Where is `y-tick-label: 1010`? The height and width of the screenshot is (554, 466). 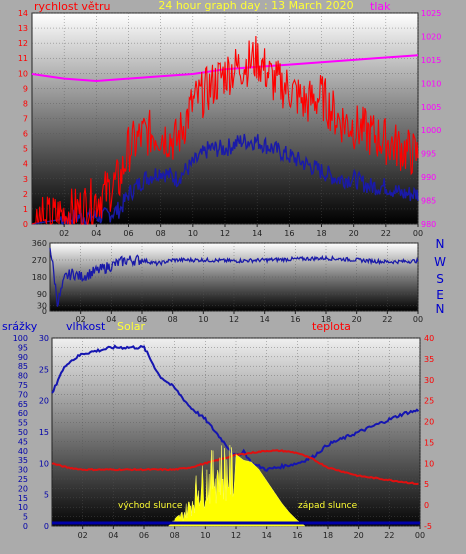
y-tick-label: 1010 is located at coordinates (431, 83).